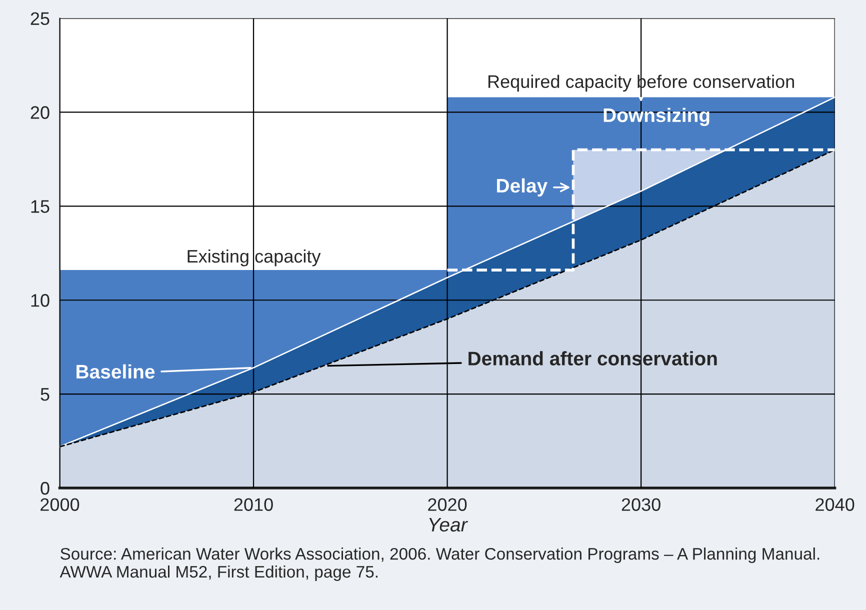  What do you see at coordinates (40, 112) in the screenshot?
I see `y-tick-label: 20` at bounding box center [40, 112].